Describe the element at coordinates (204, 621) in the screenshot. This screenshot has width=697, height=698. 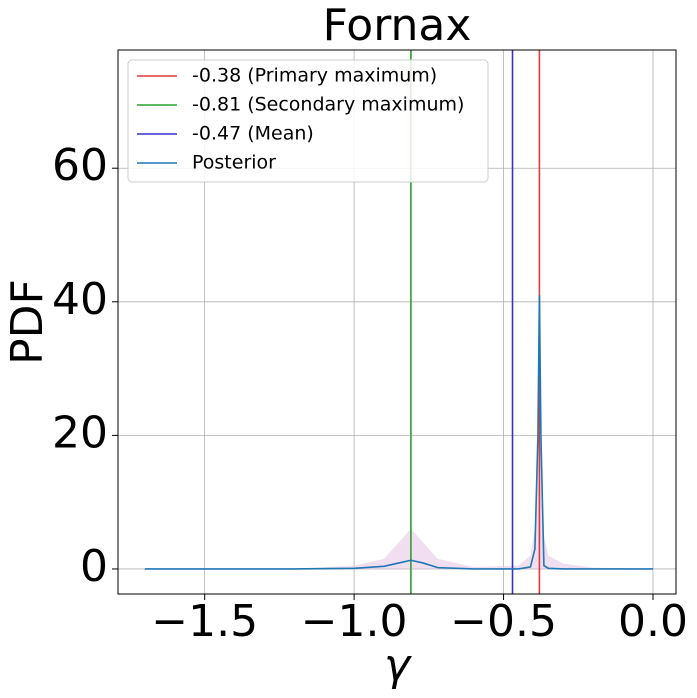
I see `x-tick-label: −1.5` at that location.